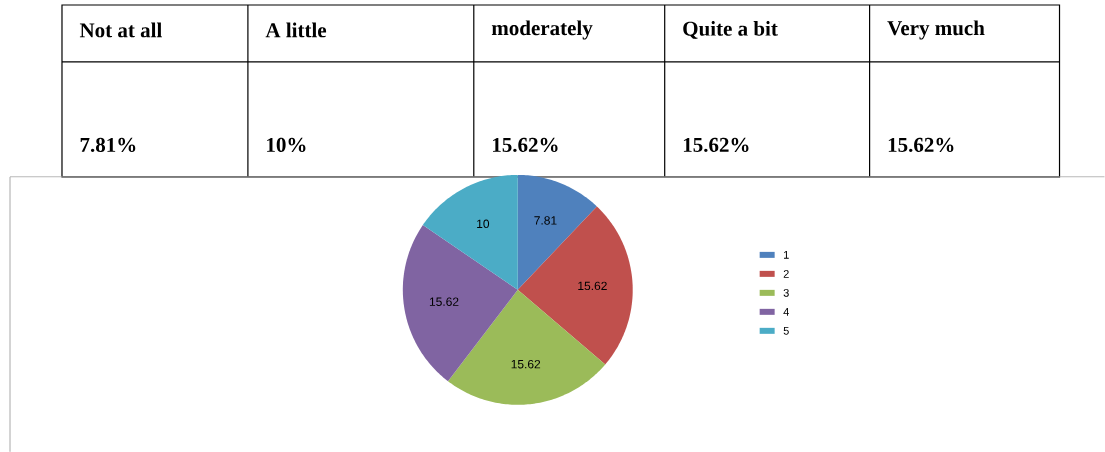  What do you see at coordinates (786, 292) in the screenshot?
I see `legend-label: 3` at bounding box center [786, 292].